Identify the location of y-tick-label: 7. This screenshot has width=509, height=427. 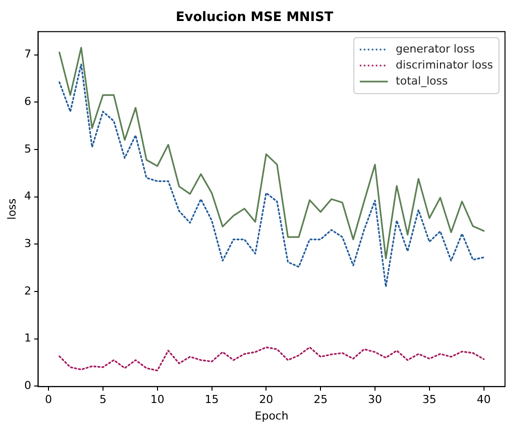
(28, 54).